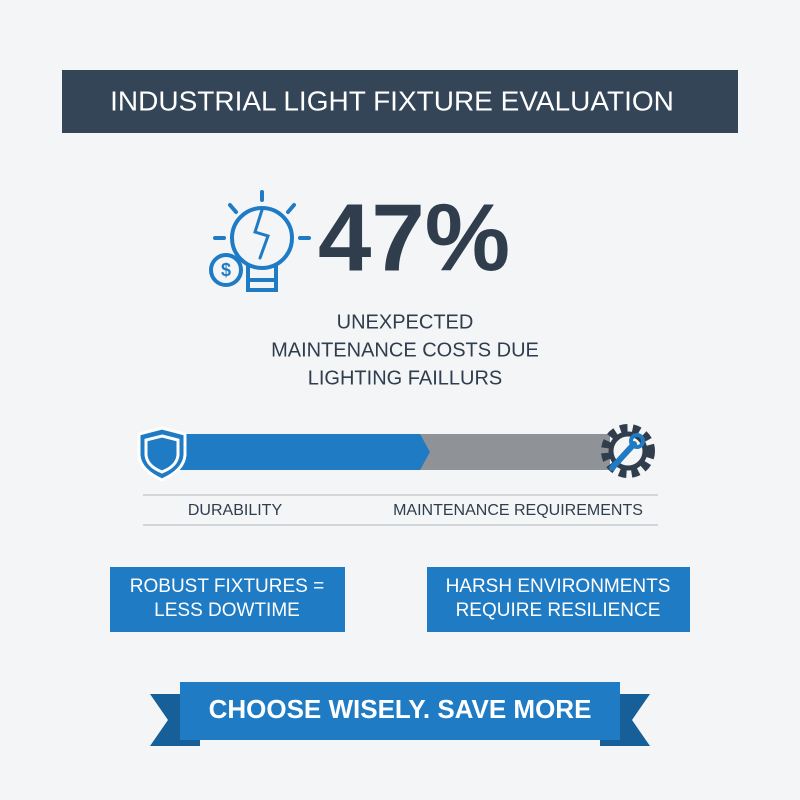 The width and height of the screenshot is (800, 800). What do you see at coordinates (405, 378) in the screenshot?
I see `stat-line: LIGHTING FAILLURS` at bounding box center [405, 378].